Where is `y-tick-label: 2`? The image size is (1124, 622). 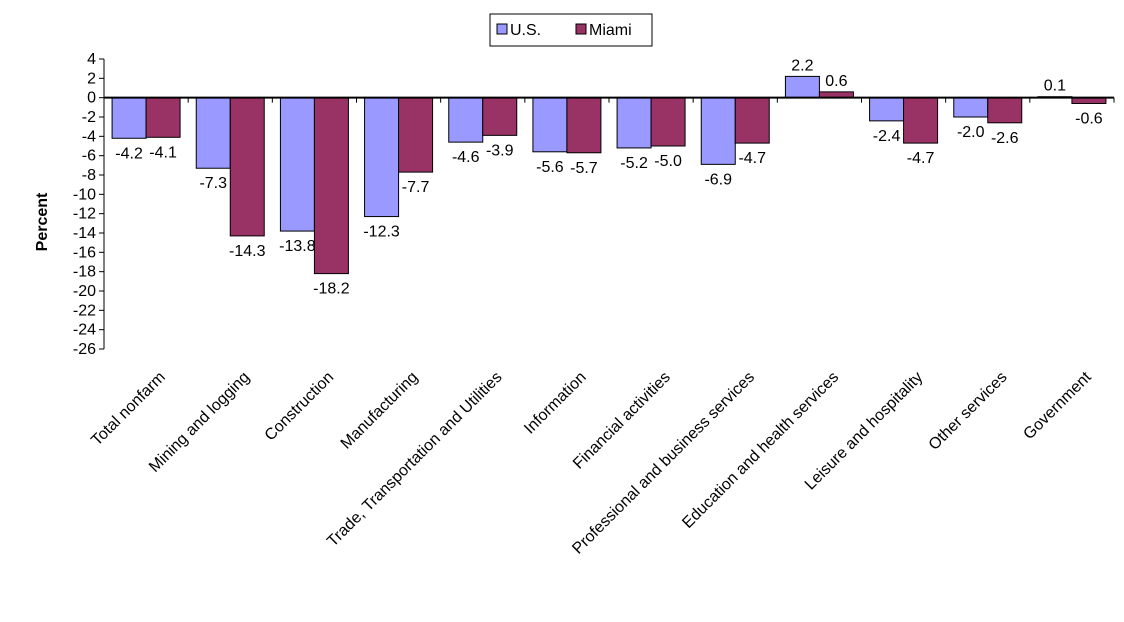 y-tick-label: 2 is located at coordinates (91, 78).